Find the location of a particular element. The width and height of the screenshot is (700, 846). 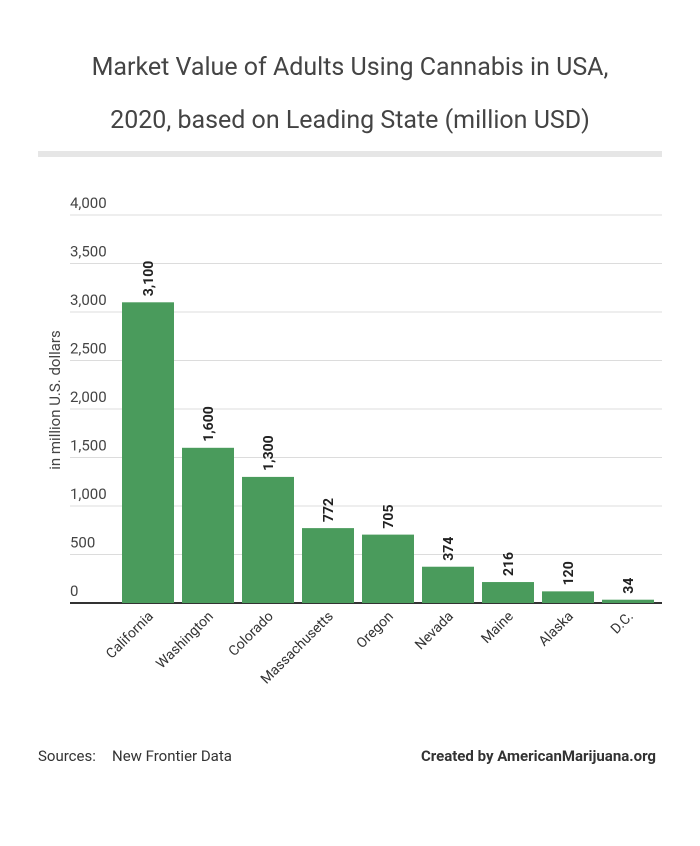

y-tick-label: 3,000 is located at coordinates (88, 300).